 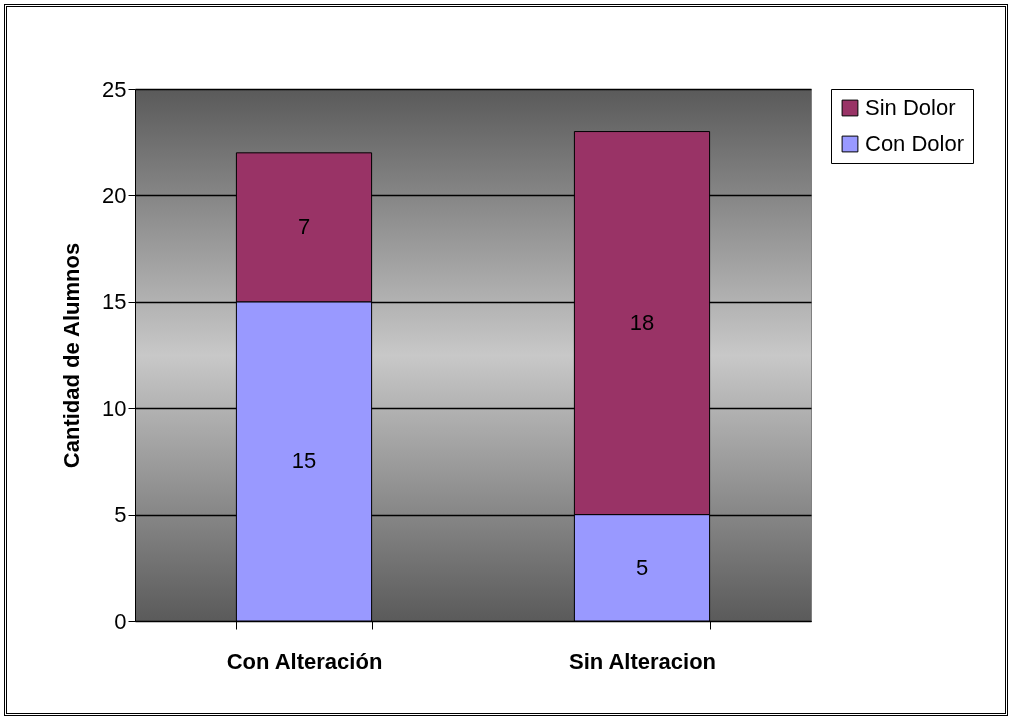 What do you see at coordinates (304, 661) in the screenshot?
I see `x-tick-label: Con Alteración` at bounding box center [304, 661].